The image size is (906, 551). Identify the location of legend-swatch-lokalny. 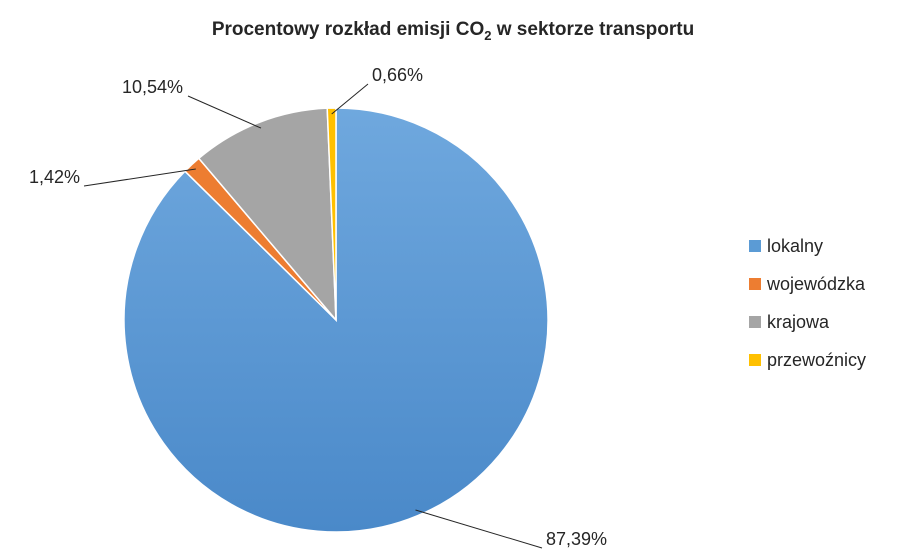
(755, 246).